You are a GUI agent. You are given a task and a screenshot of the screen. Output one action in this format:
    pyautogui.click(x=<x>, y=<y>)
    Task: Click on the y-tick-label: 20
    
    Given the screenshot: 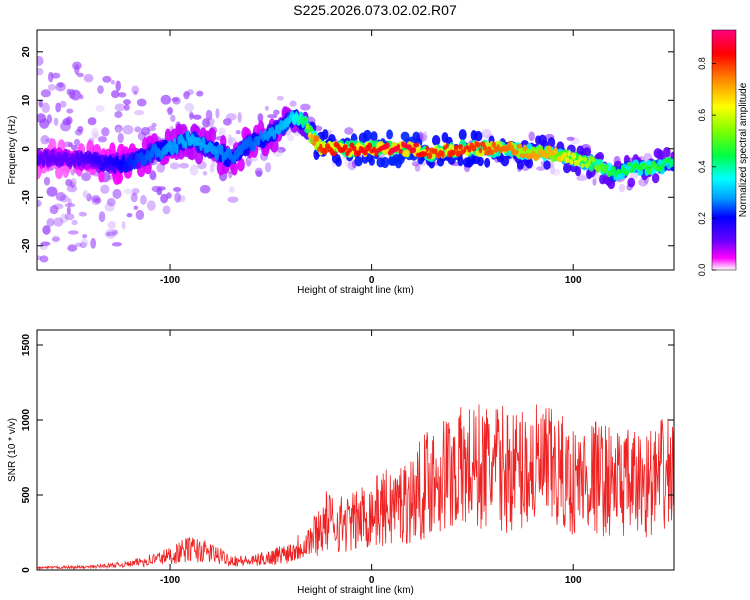 What is the action you would take?
    pyautogui.click(x=26, y=52)
    